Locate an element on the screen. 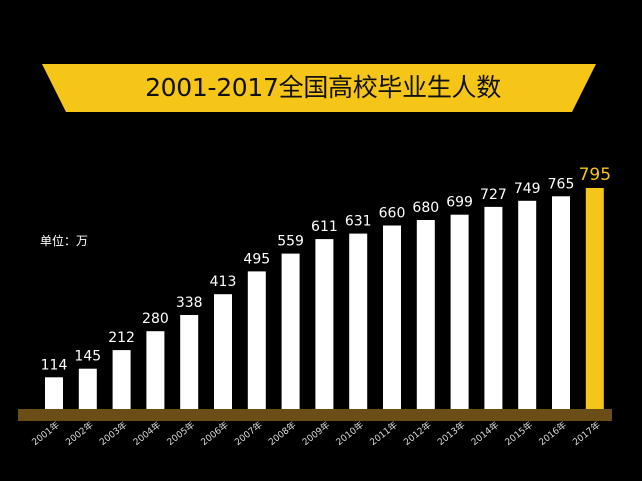 The image size is (642, 481). data-label-2013年: 699 is located at coordinates (459, 203).